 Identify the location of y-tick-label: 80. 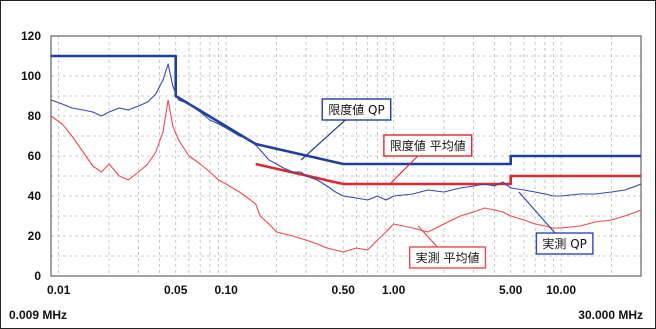
(35, 116).